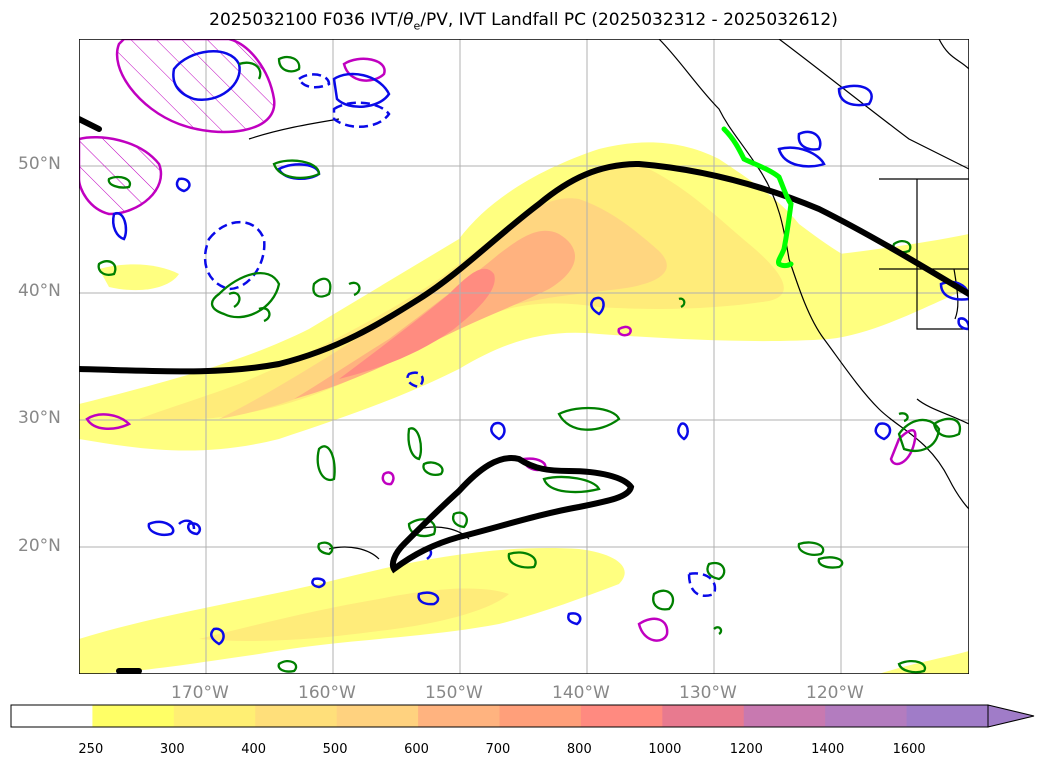 The image size is (1047, 767). Describe the element at coordinates (39, 164) in the screenshot. I see `lat-label-50n: 50°N` at that location.